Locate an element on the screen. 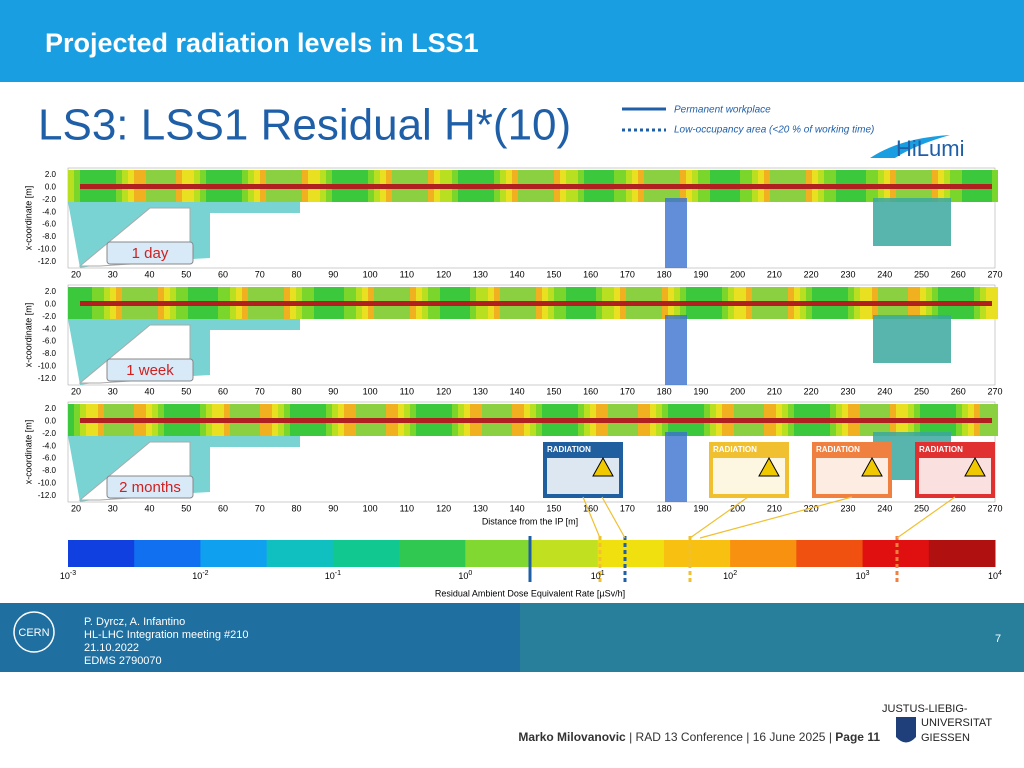  colorbar-tick: 10¹ is located at coordinates (598, 576).